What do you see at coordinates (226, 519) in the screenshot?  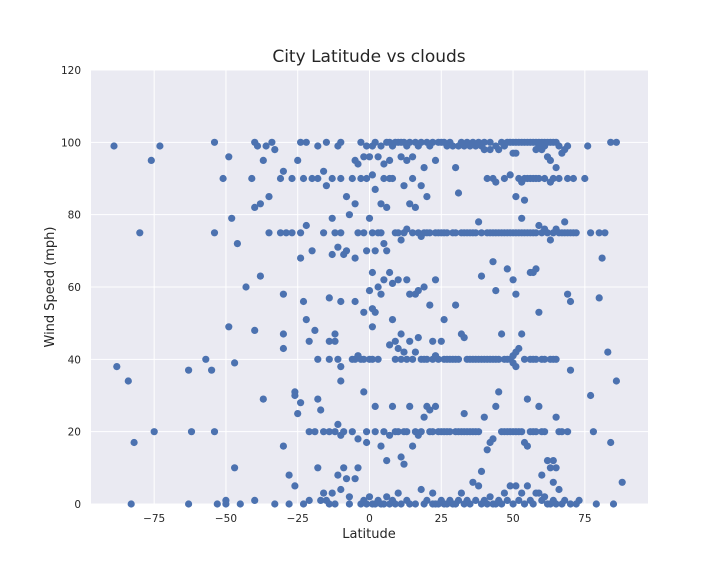 I see `x-tick-label: −50` at bounding box center [226, 519].